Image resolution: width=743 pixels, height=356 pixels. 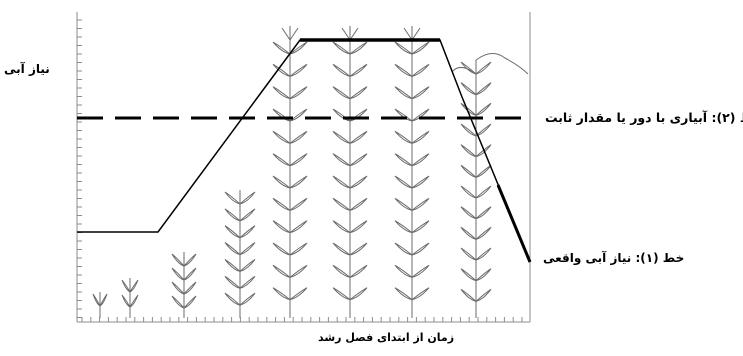 What do you see at coordinates (302, 319) in the screenshot?
I see `x-axis-ticks` at bounding box center [302, 319].